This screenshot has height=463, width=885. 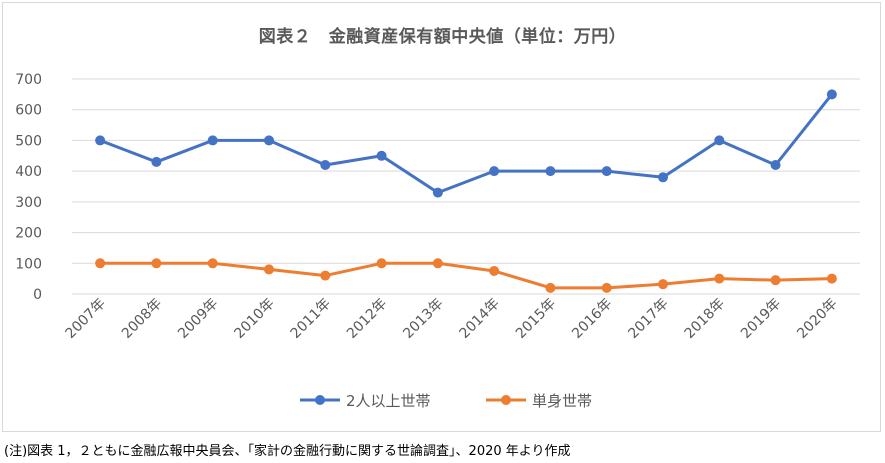 I want to click on y-tick-label: 200, so click(x=28, y=234).